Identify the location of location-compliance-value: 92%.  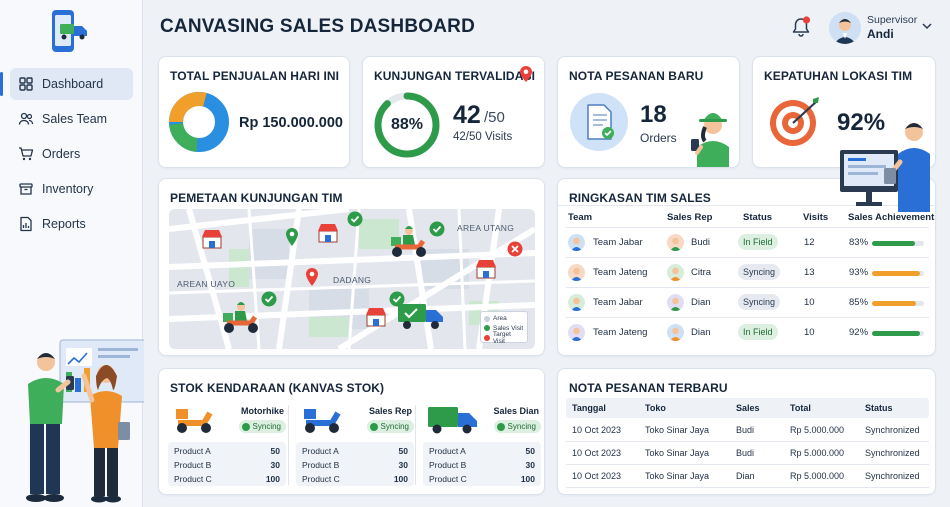
(861, 122).